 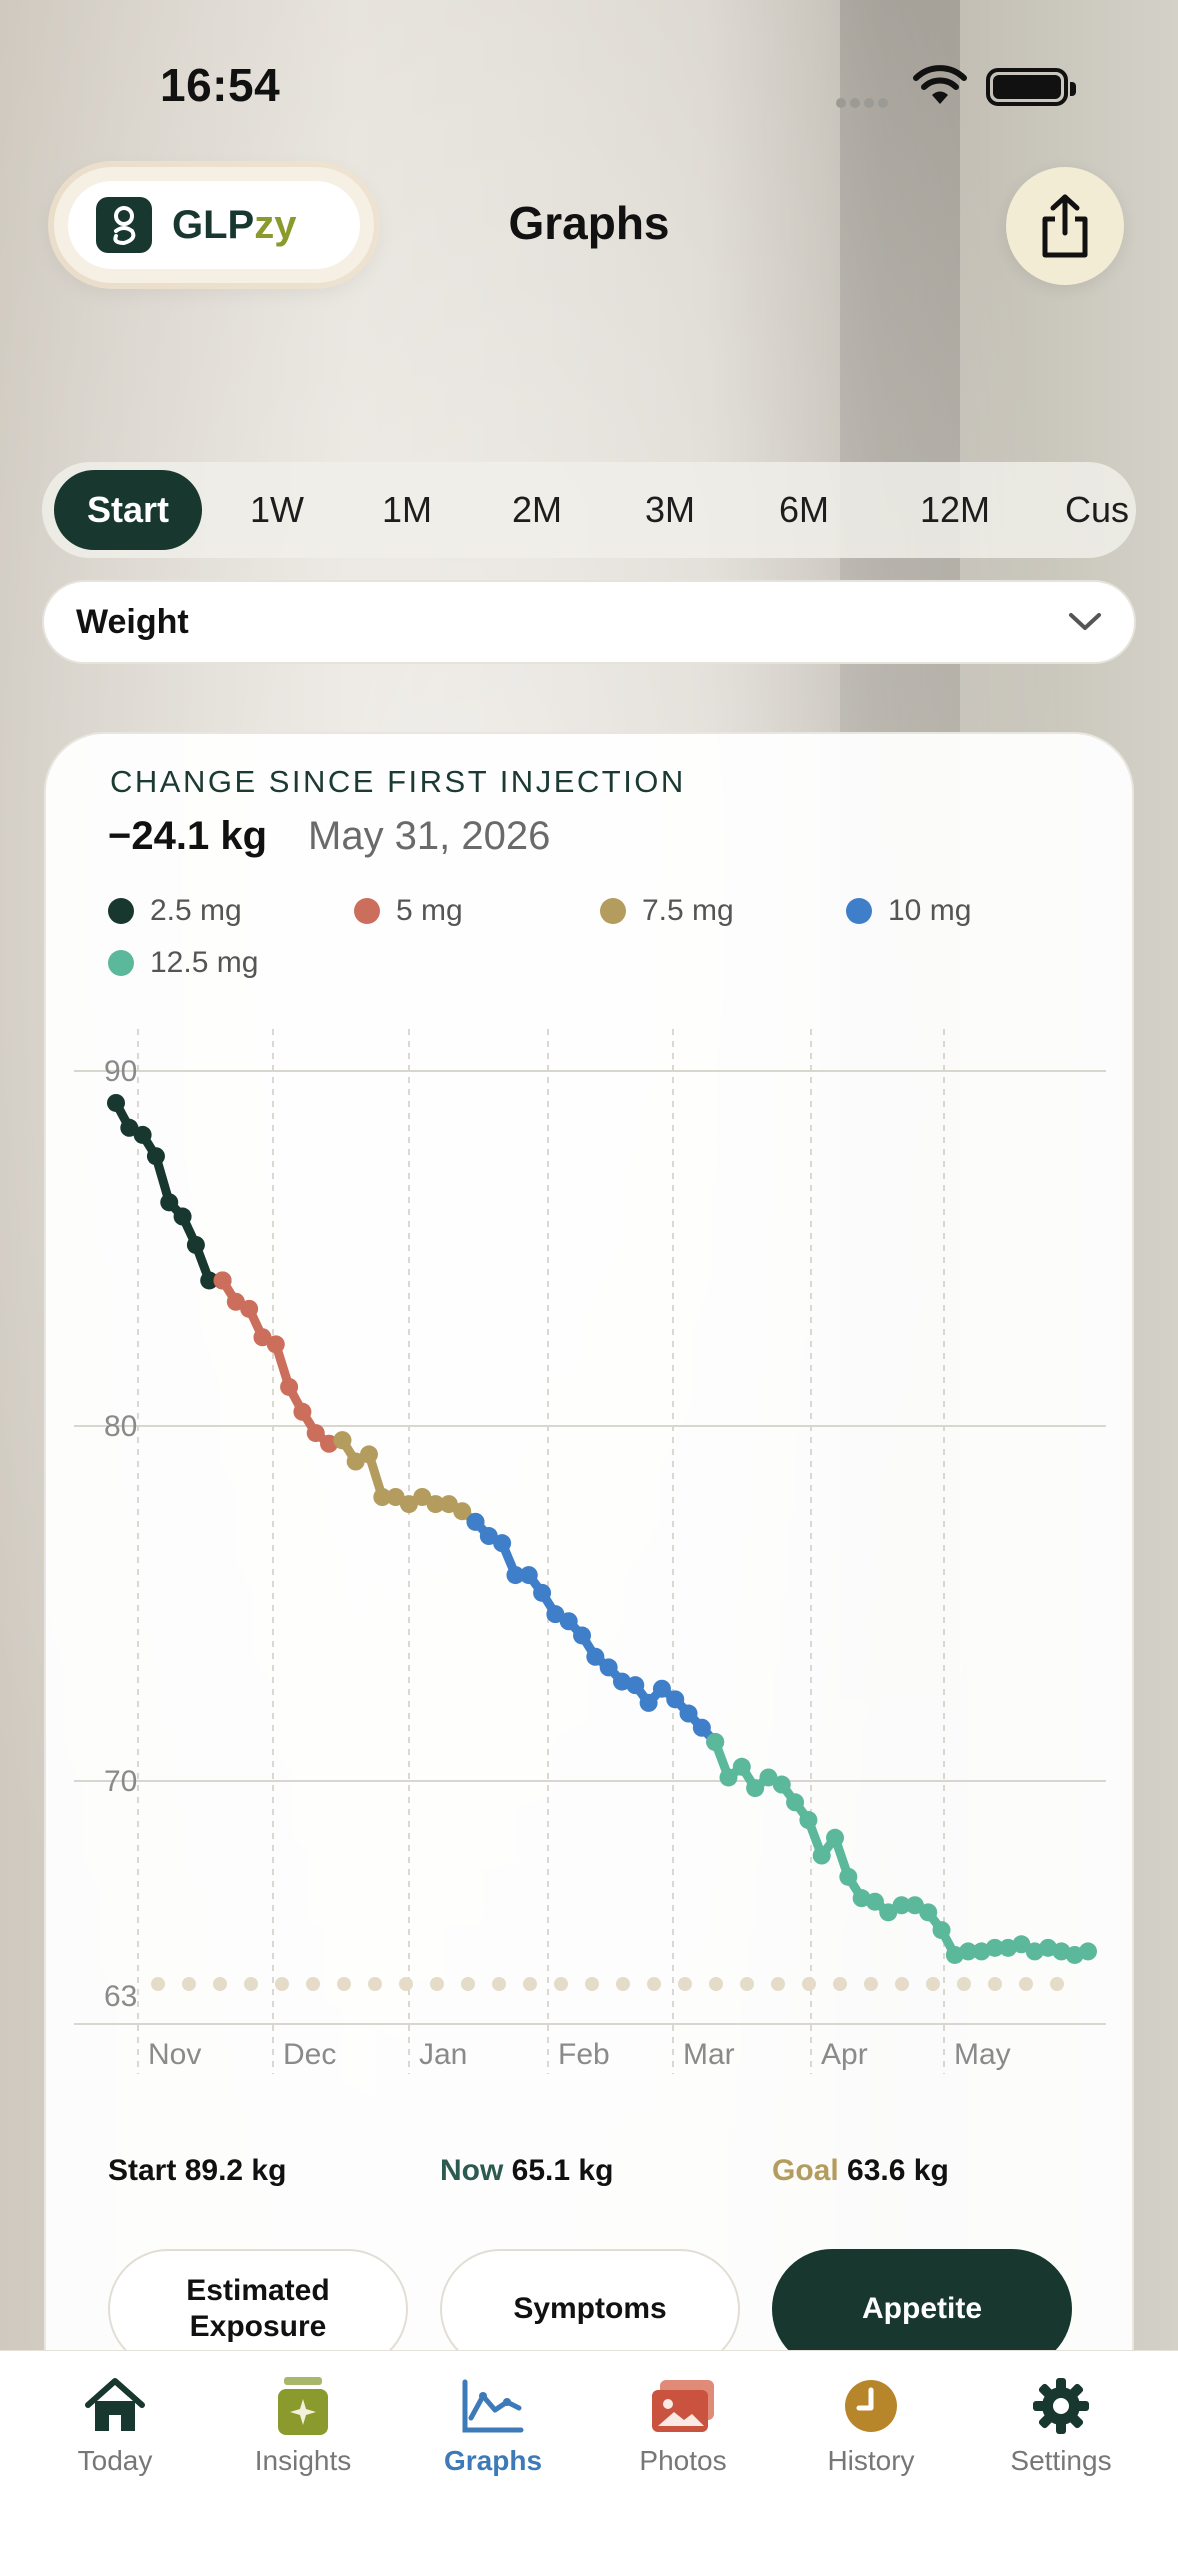 What do you see at coordinates (258, 2309) in the screenshot?
I see `estimated-exposure-button: Estimated Exposure` at bounding box center [258, 2309].